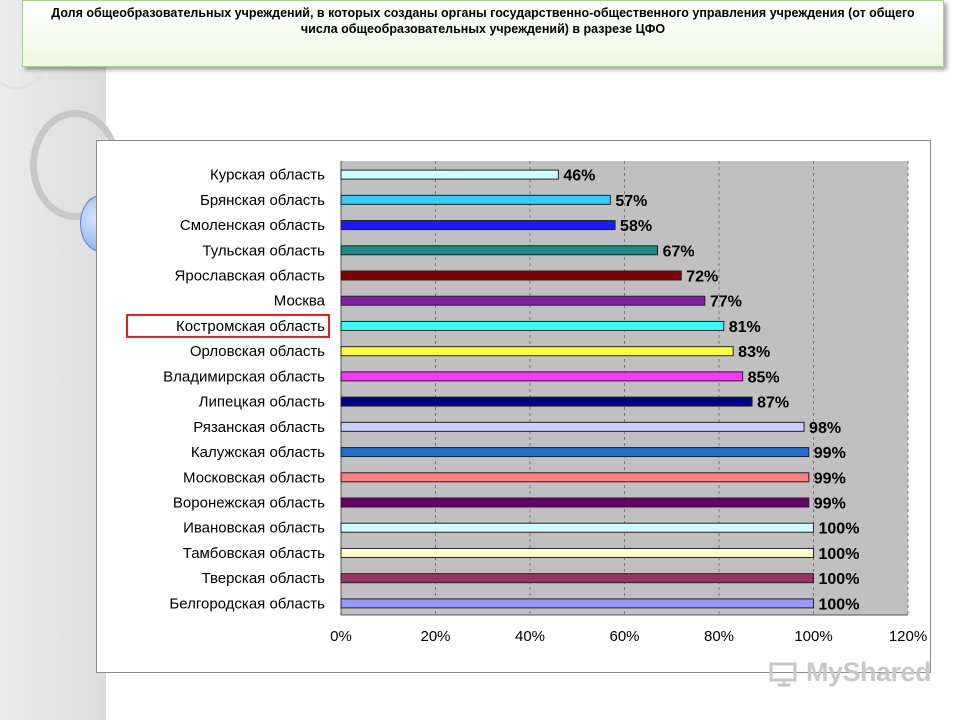  Describe the element at coordinates (247, 603) in the screenshot. I see `category-label: Белгородская область` at that location.